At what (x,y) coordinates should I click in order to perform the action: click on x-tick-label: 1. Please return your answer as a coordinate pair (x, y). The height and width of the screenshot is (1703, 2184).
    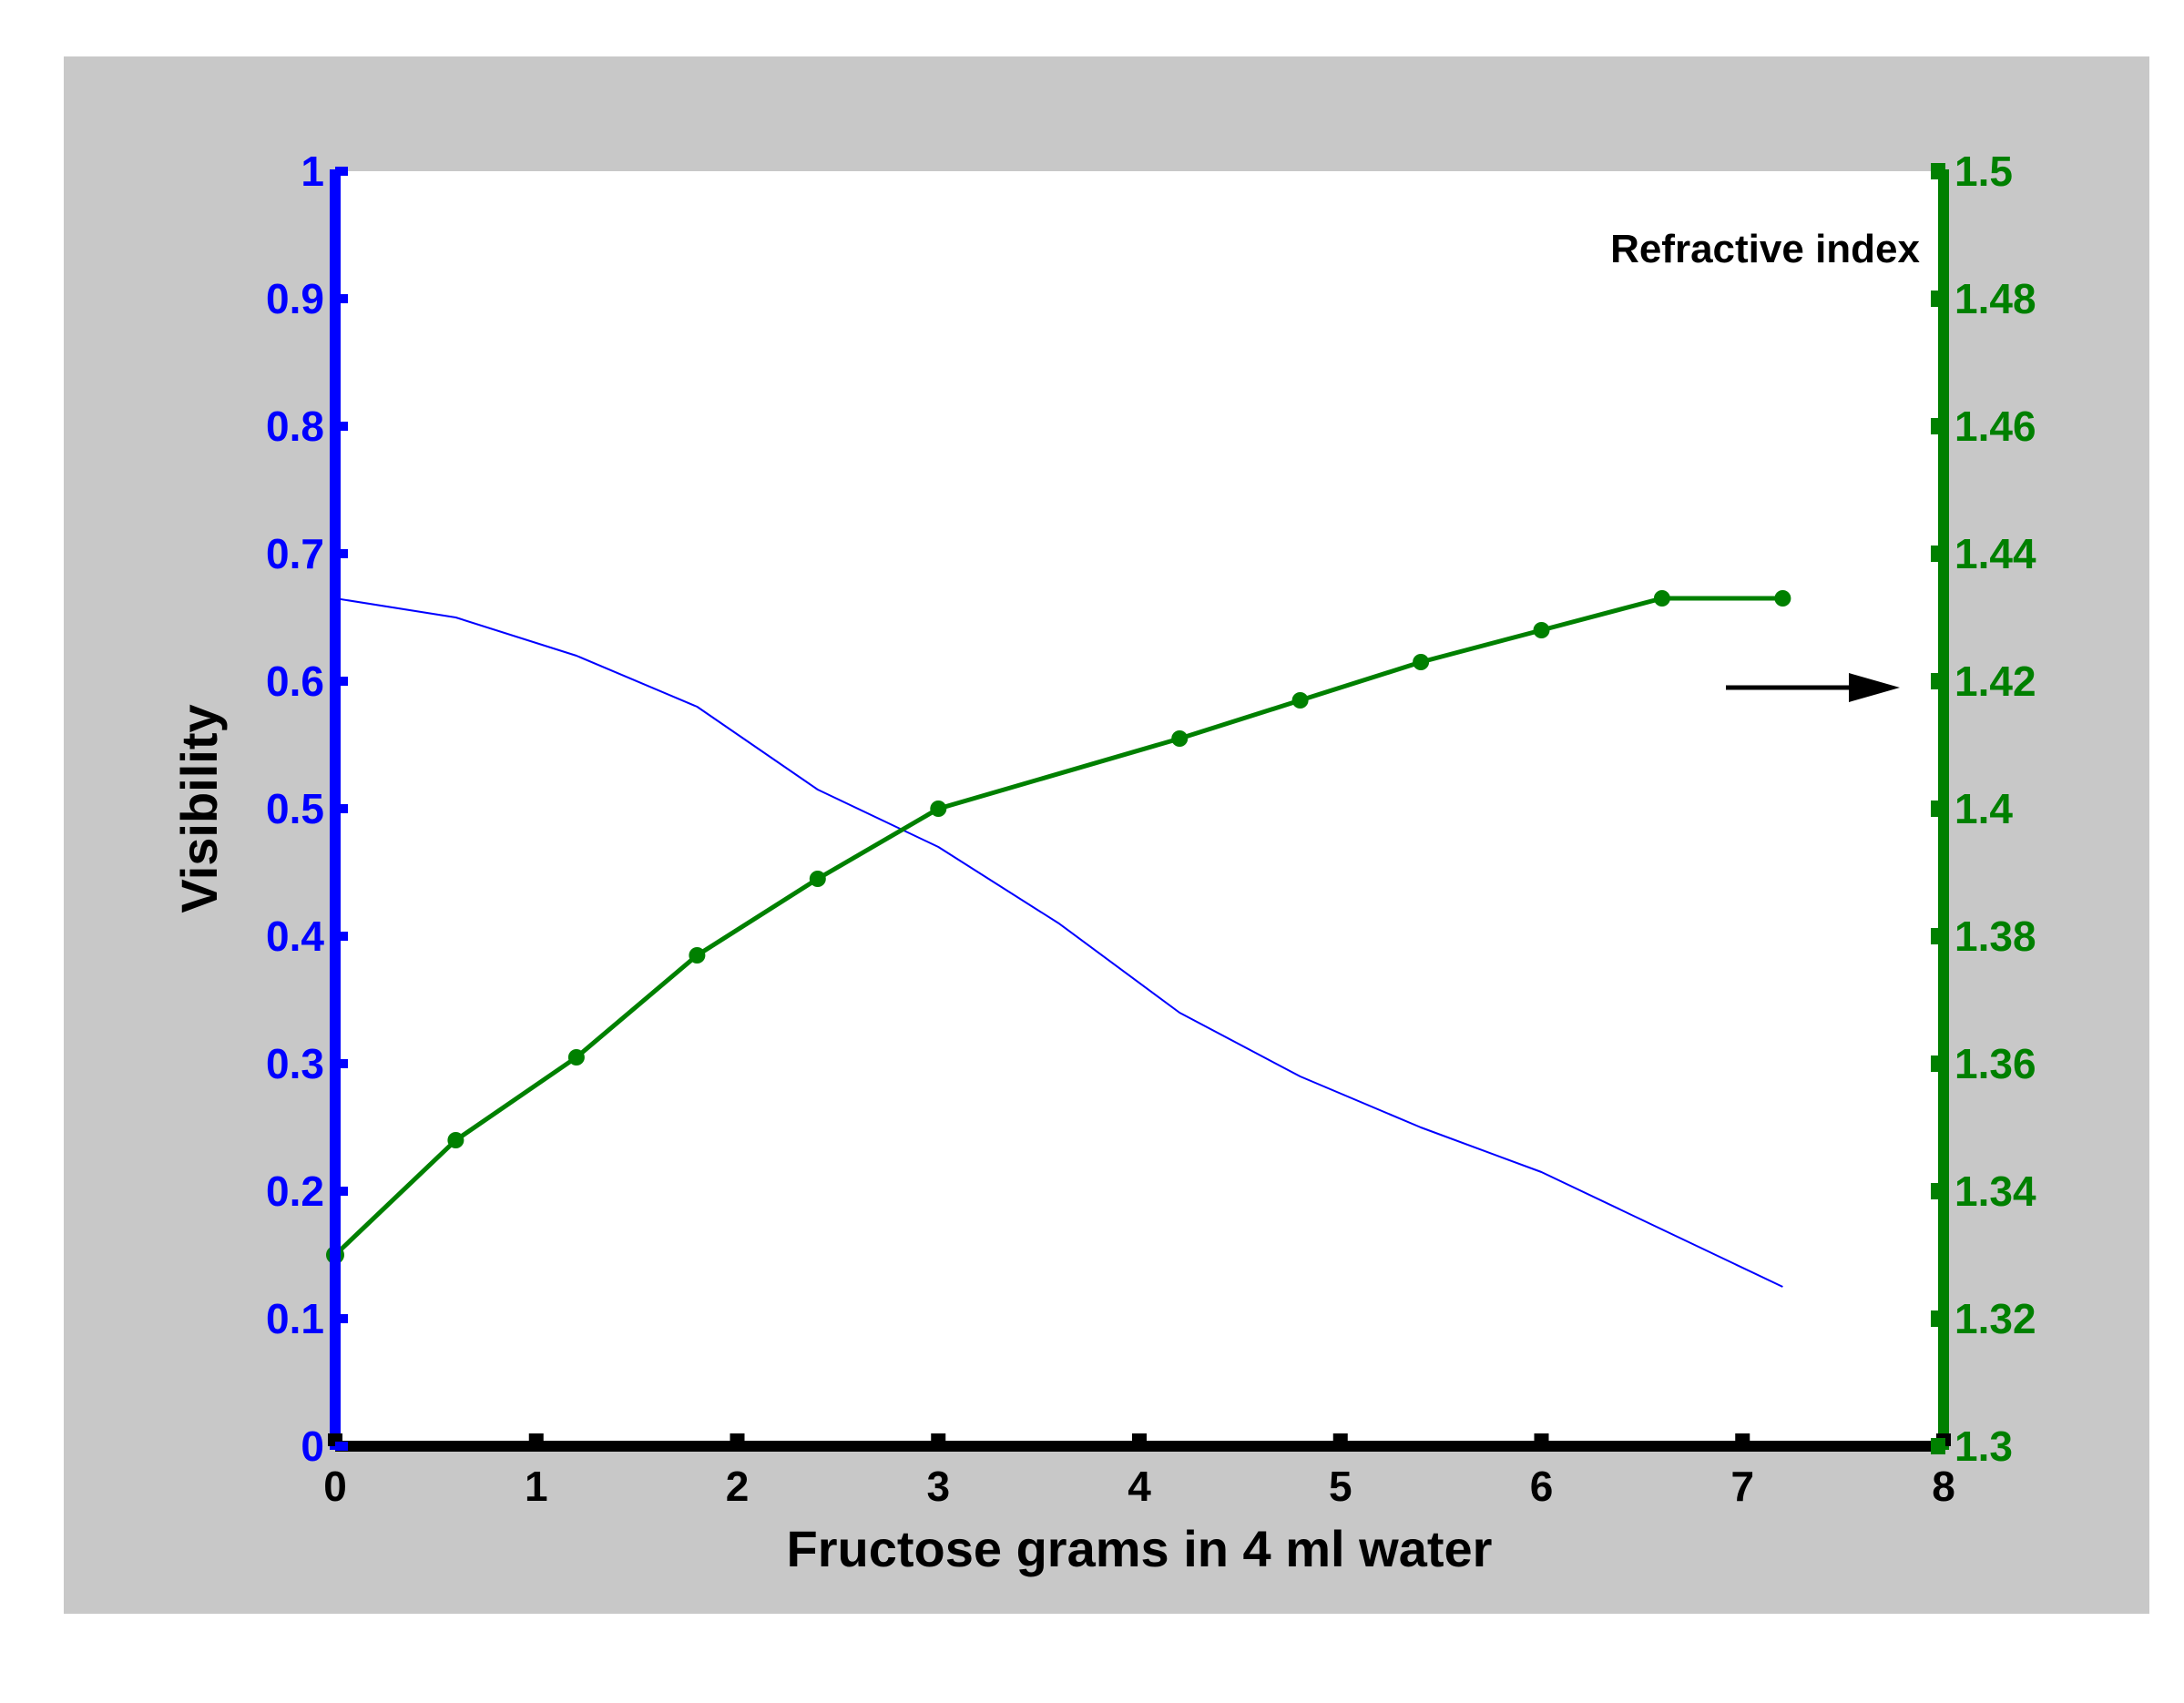
    Looking at the image, I should click on (536, 1486).